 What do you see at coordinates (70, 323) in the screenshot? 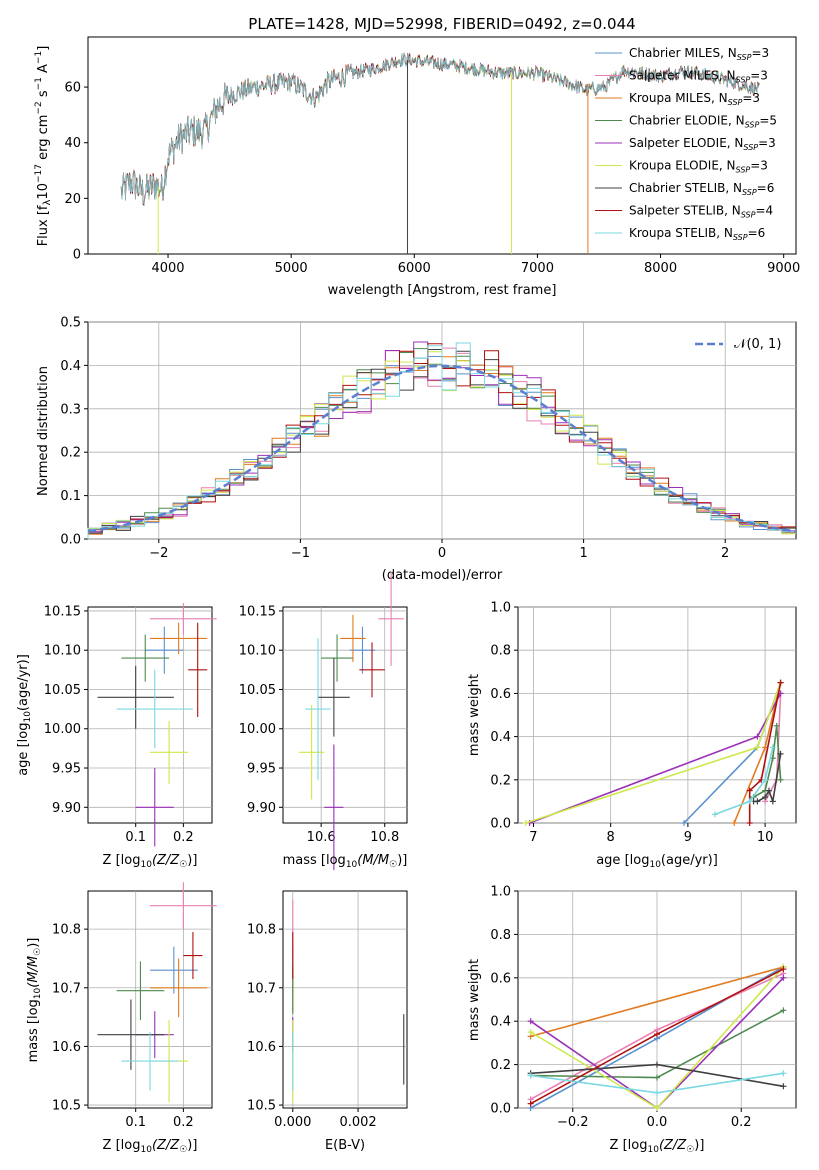
I see `y-tick-label: 0.5` at bounding box center [70, 323].